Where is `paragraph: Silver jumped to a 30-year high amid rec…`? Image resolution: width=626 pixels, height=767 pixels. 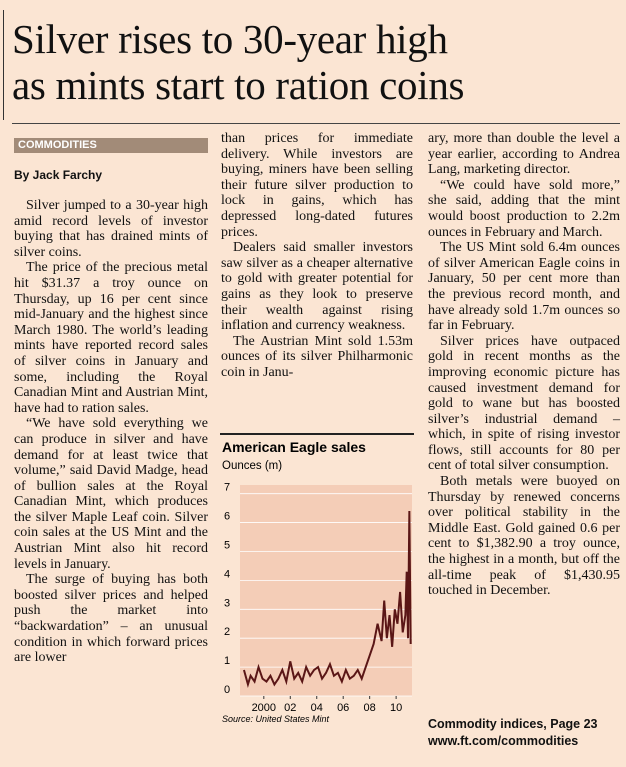
paragraph: Silver jumped to a 30-year high amid rec… is located at coordinates (111, 229).